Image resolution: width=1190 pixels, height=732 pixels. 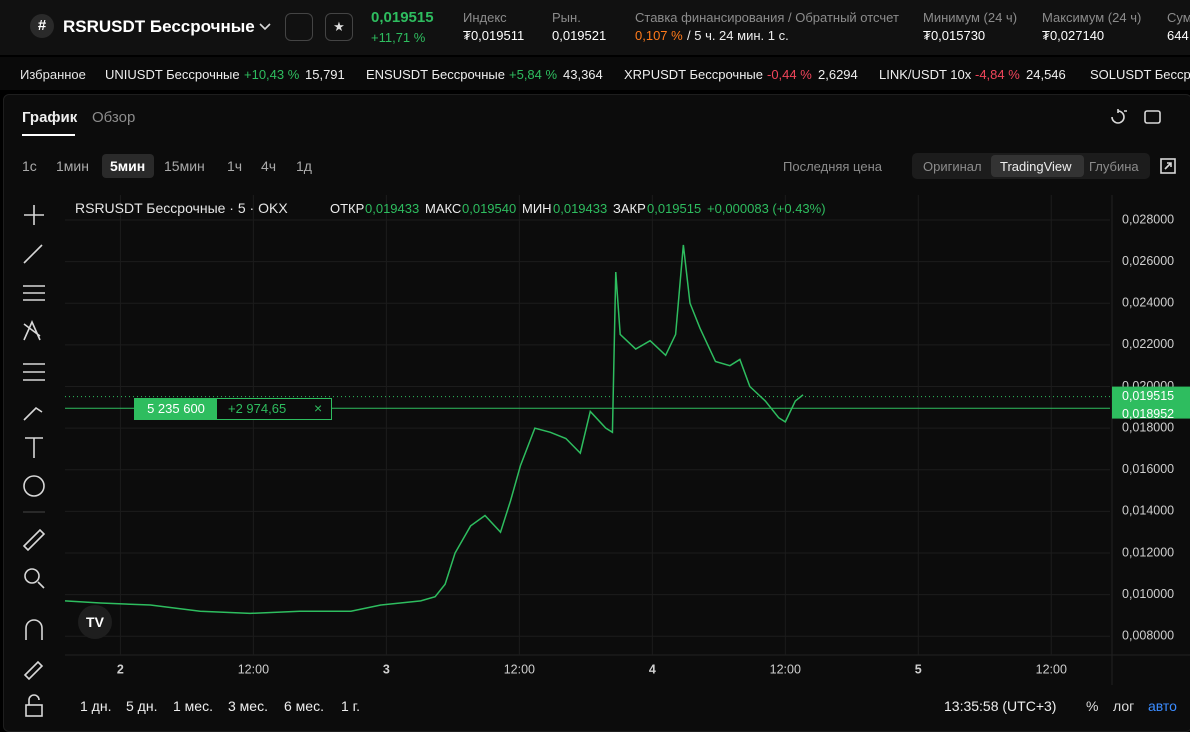 I want to click on legend-value: 0,019515, so click(x=674, y=208).